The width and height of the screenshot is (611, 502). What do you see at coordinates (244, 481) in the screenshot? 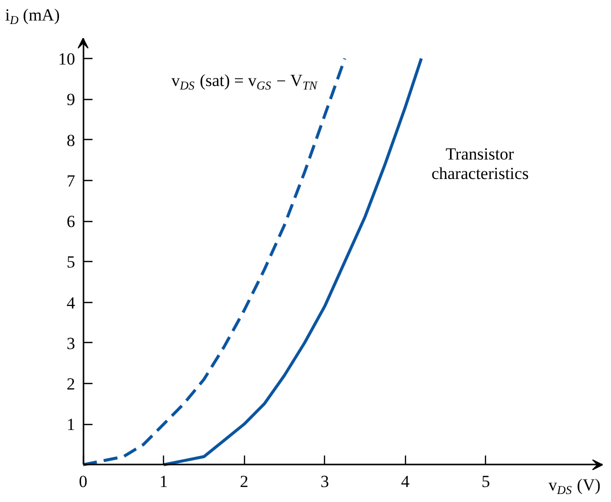
I see `x-tick-label: 2` at bounding box center [244, 481].